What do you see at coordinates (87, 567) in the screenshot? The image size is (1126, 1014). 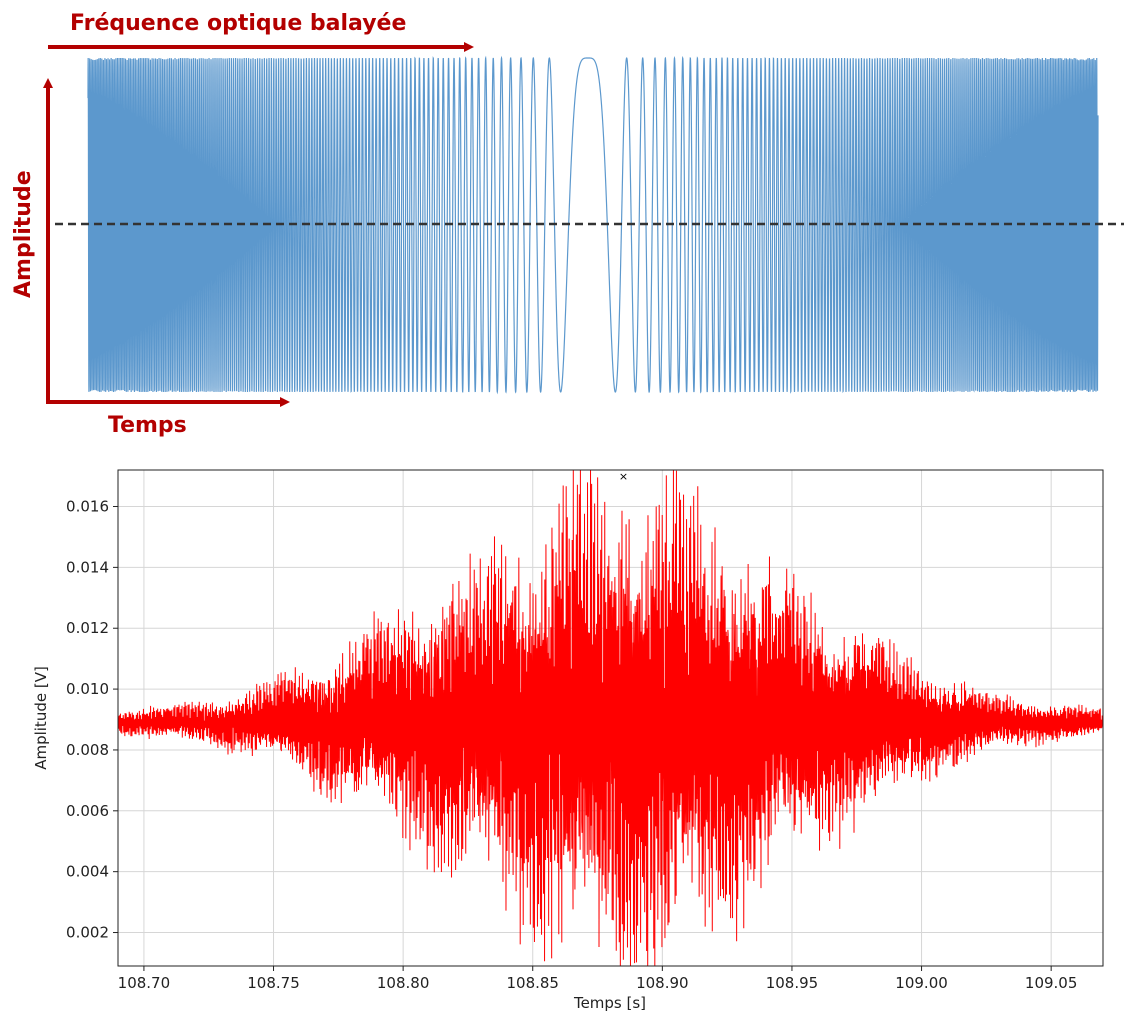 I see `y-tick-label: 0.014` at bounding box center [87, 567].